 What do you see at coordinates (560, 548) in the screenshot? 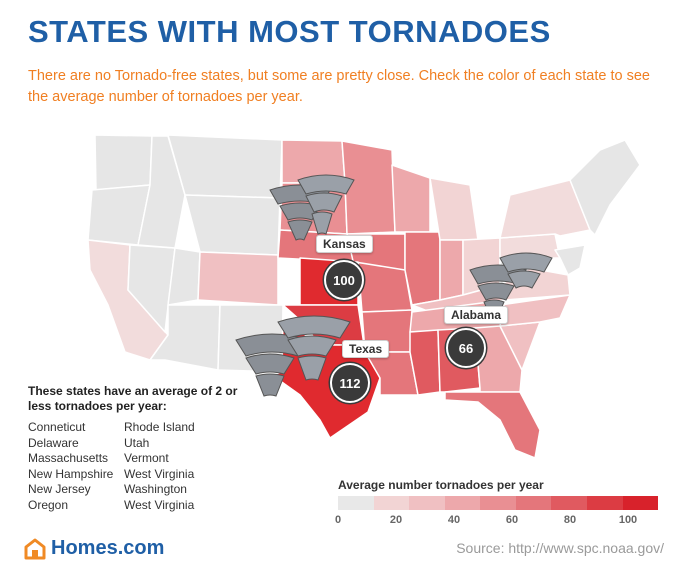
I see `source-credit: Source: http://www.spc.noaa.gov/` at bounding box center [560, 548].